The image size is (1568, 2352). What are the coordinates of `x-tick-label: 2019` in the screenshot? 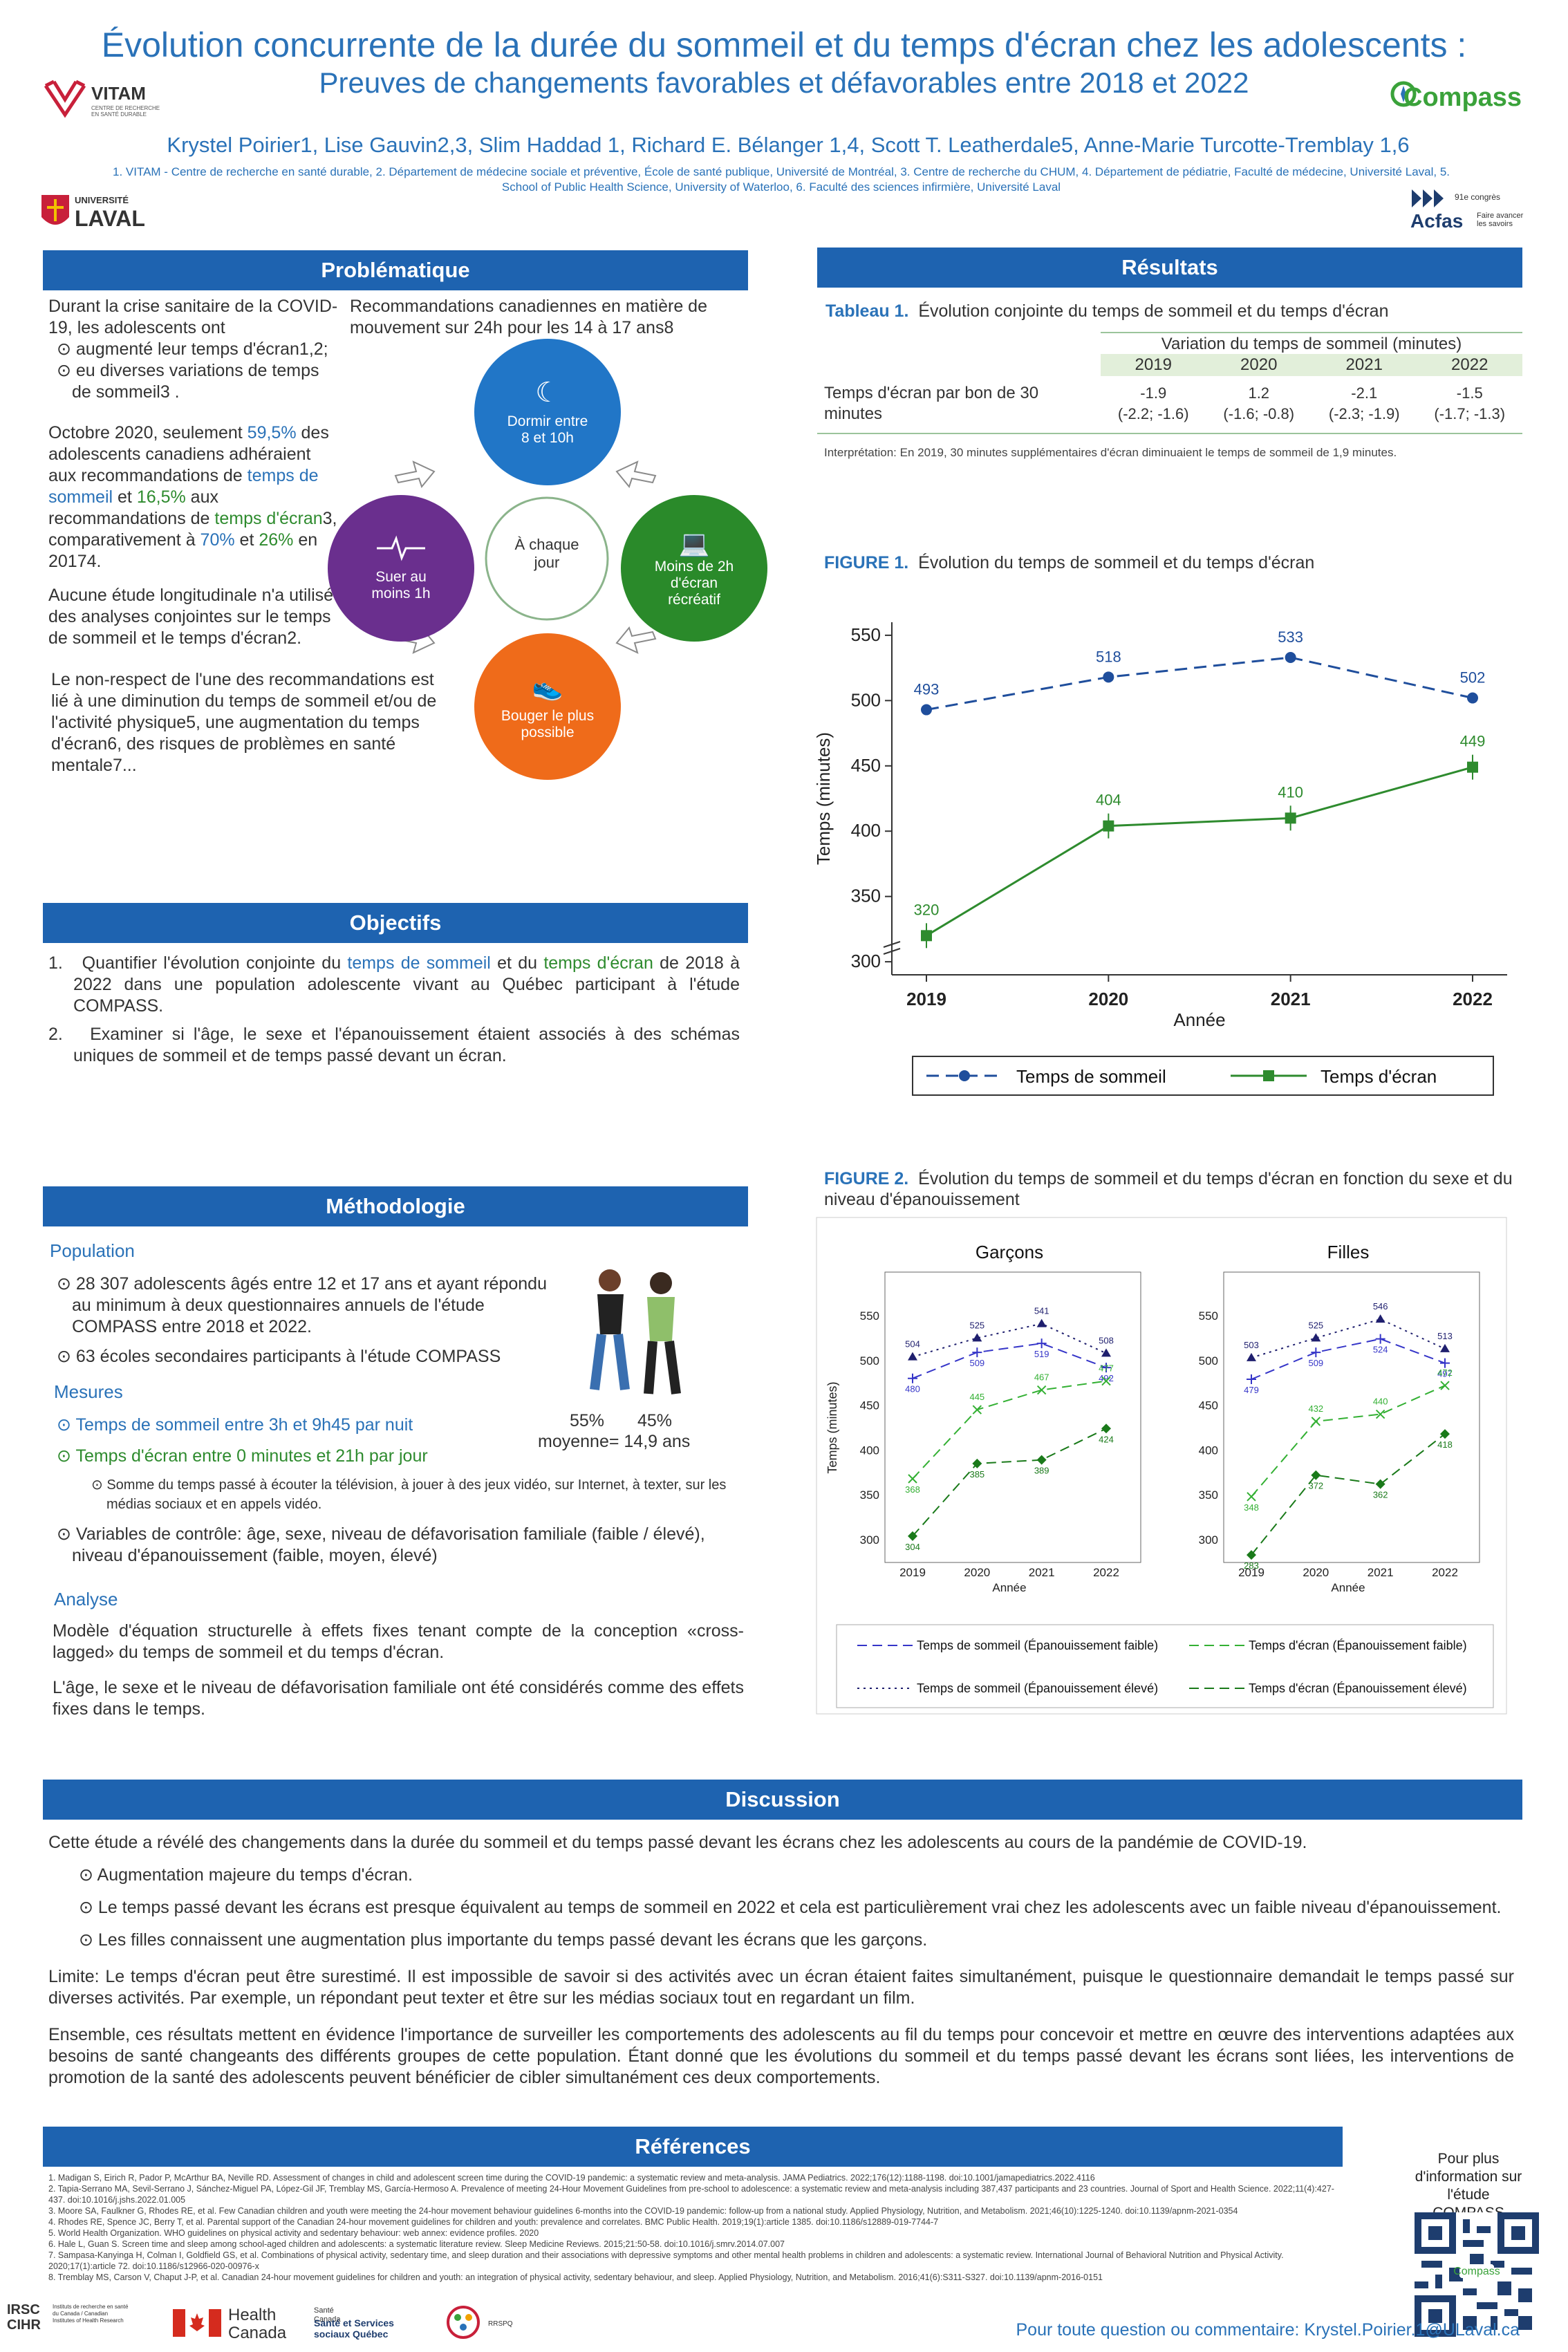 It's located at (1251, 1572).